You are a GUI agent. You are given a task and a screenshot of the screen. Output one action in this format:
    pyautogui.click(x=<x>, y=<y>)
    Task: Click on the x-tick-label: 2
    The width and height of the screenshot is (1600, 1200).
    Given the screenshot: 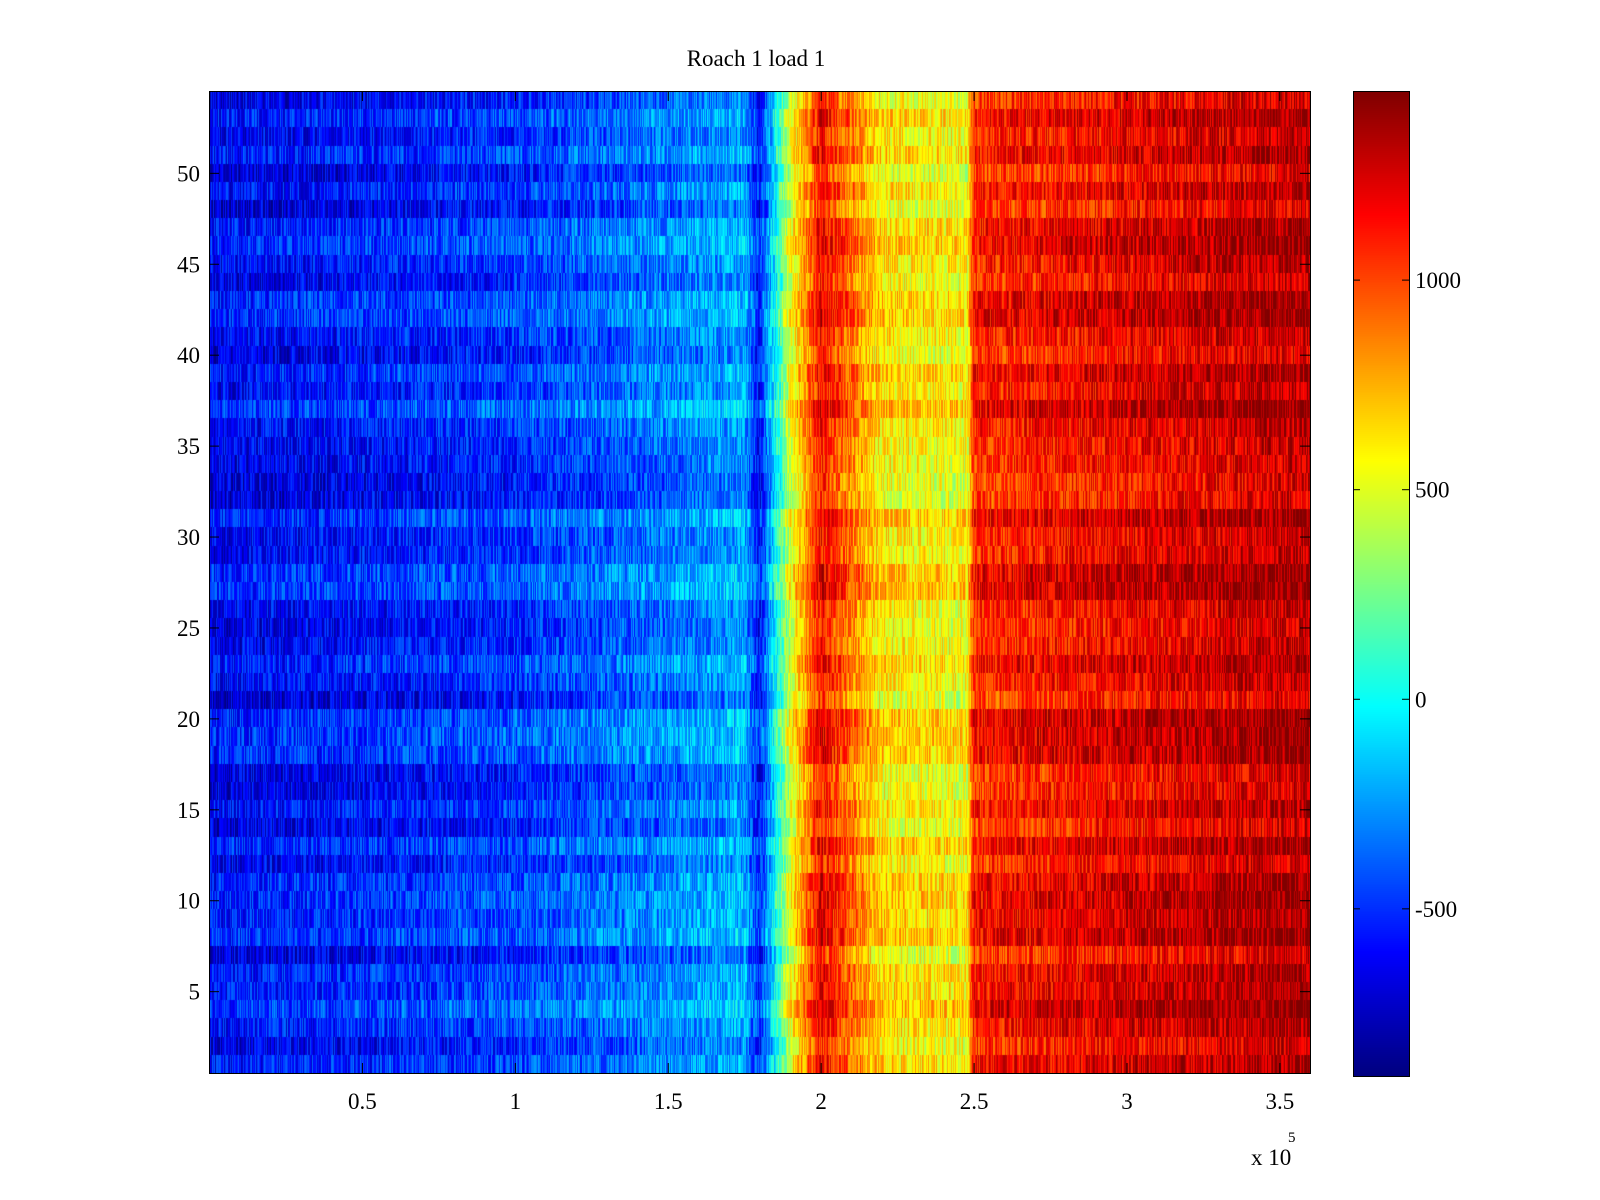 What is the action you would take?
    pyautogui.click(x=821, y=1101)
    